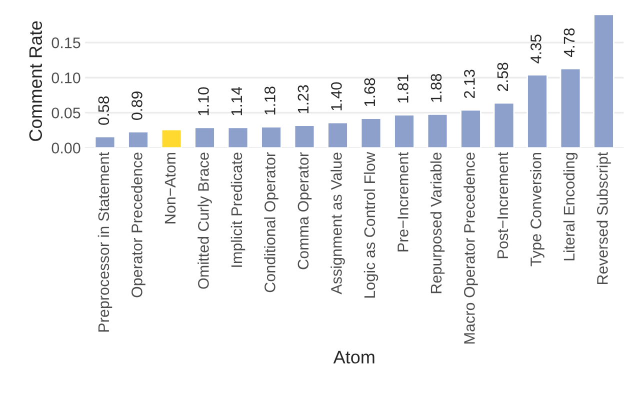 The image size is (630, 414). What do you see at coordinates (105, 242) in the screenshot?
I see `x-tick-label: Preprocessor in Statement` at bounding box center [105, 242].